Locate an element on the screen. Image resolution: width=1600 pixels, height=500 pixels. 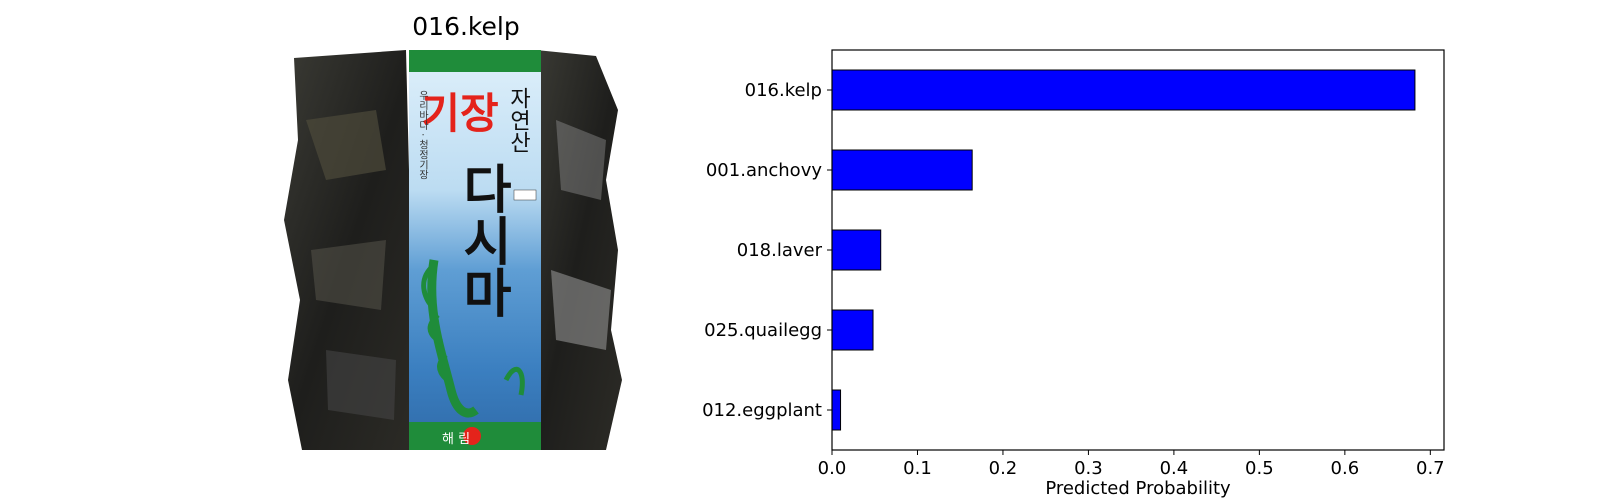
barcode is located at coordinates (525, 195).